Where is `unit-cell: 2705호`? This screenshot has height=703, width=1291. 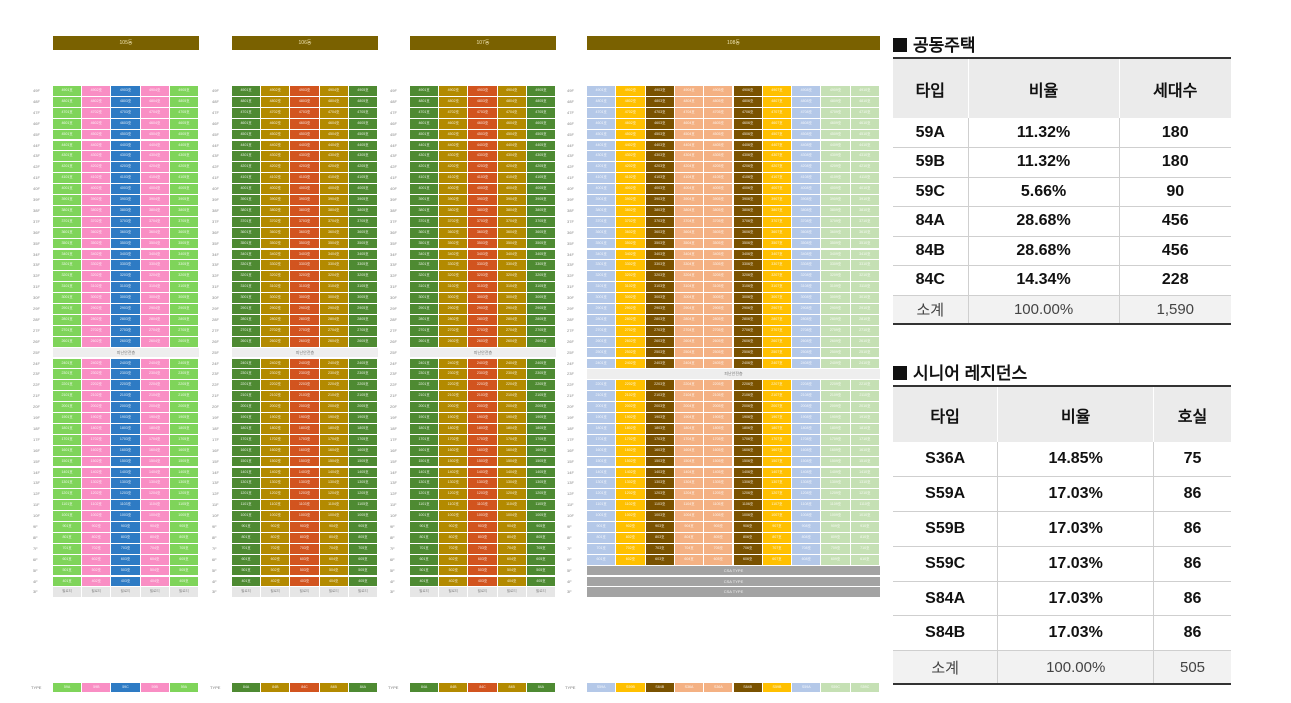
unit-cell: 2705호 is located at coordinates (540, 330).